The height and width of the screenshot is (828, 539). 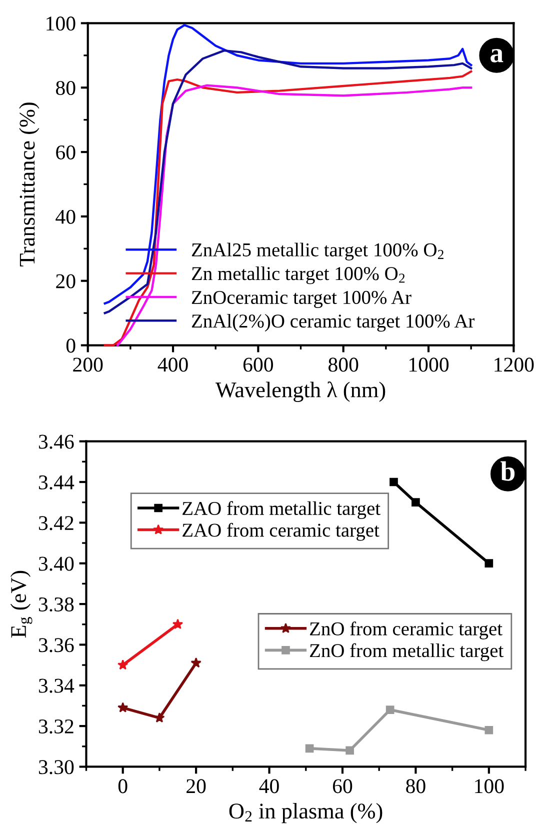 What do you see at coordinates (416, 786) in the screenshot?
I see `x-tick-label: 80` at bounding box center [416, 786].